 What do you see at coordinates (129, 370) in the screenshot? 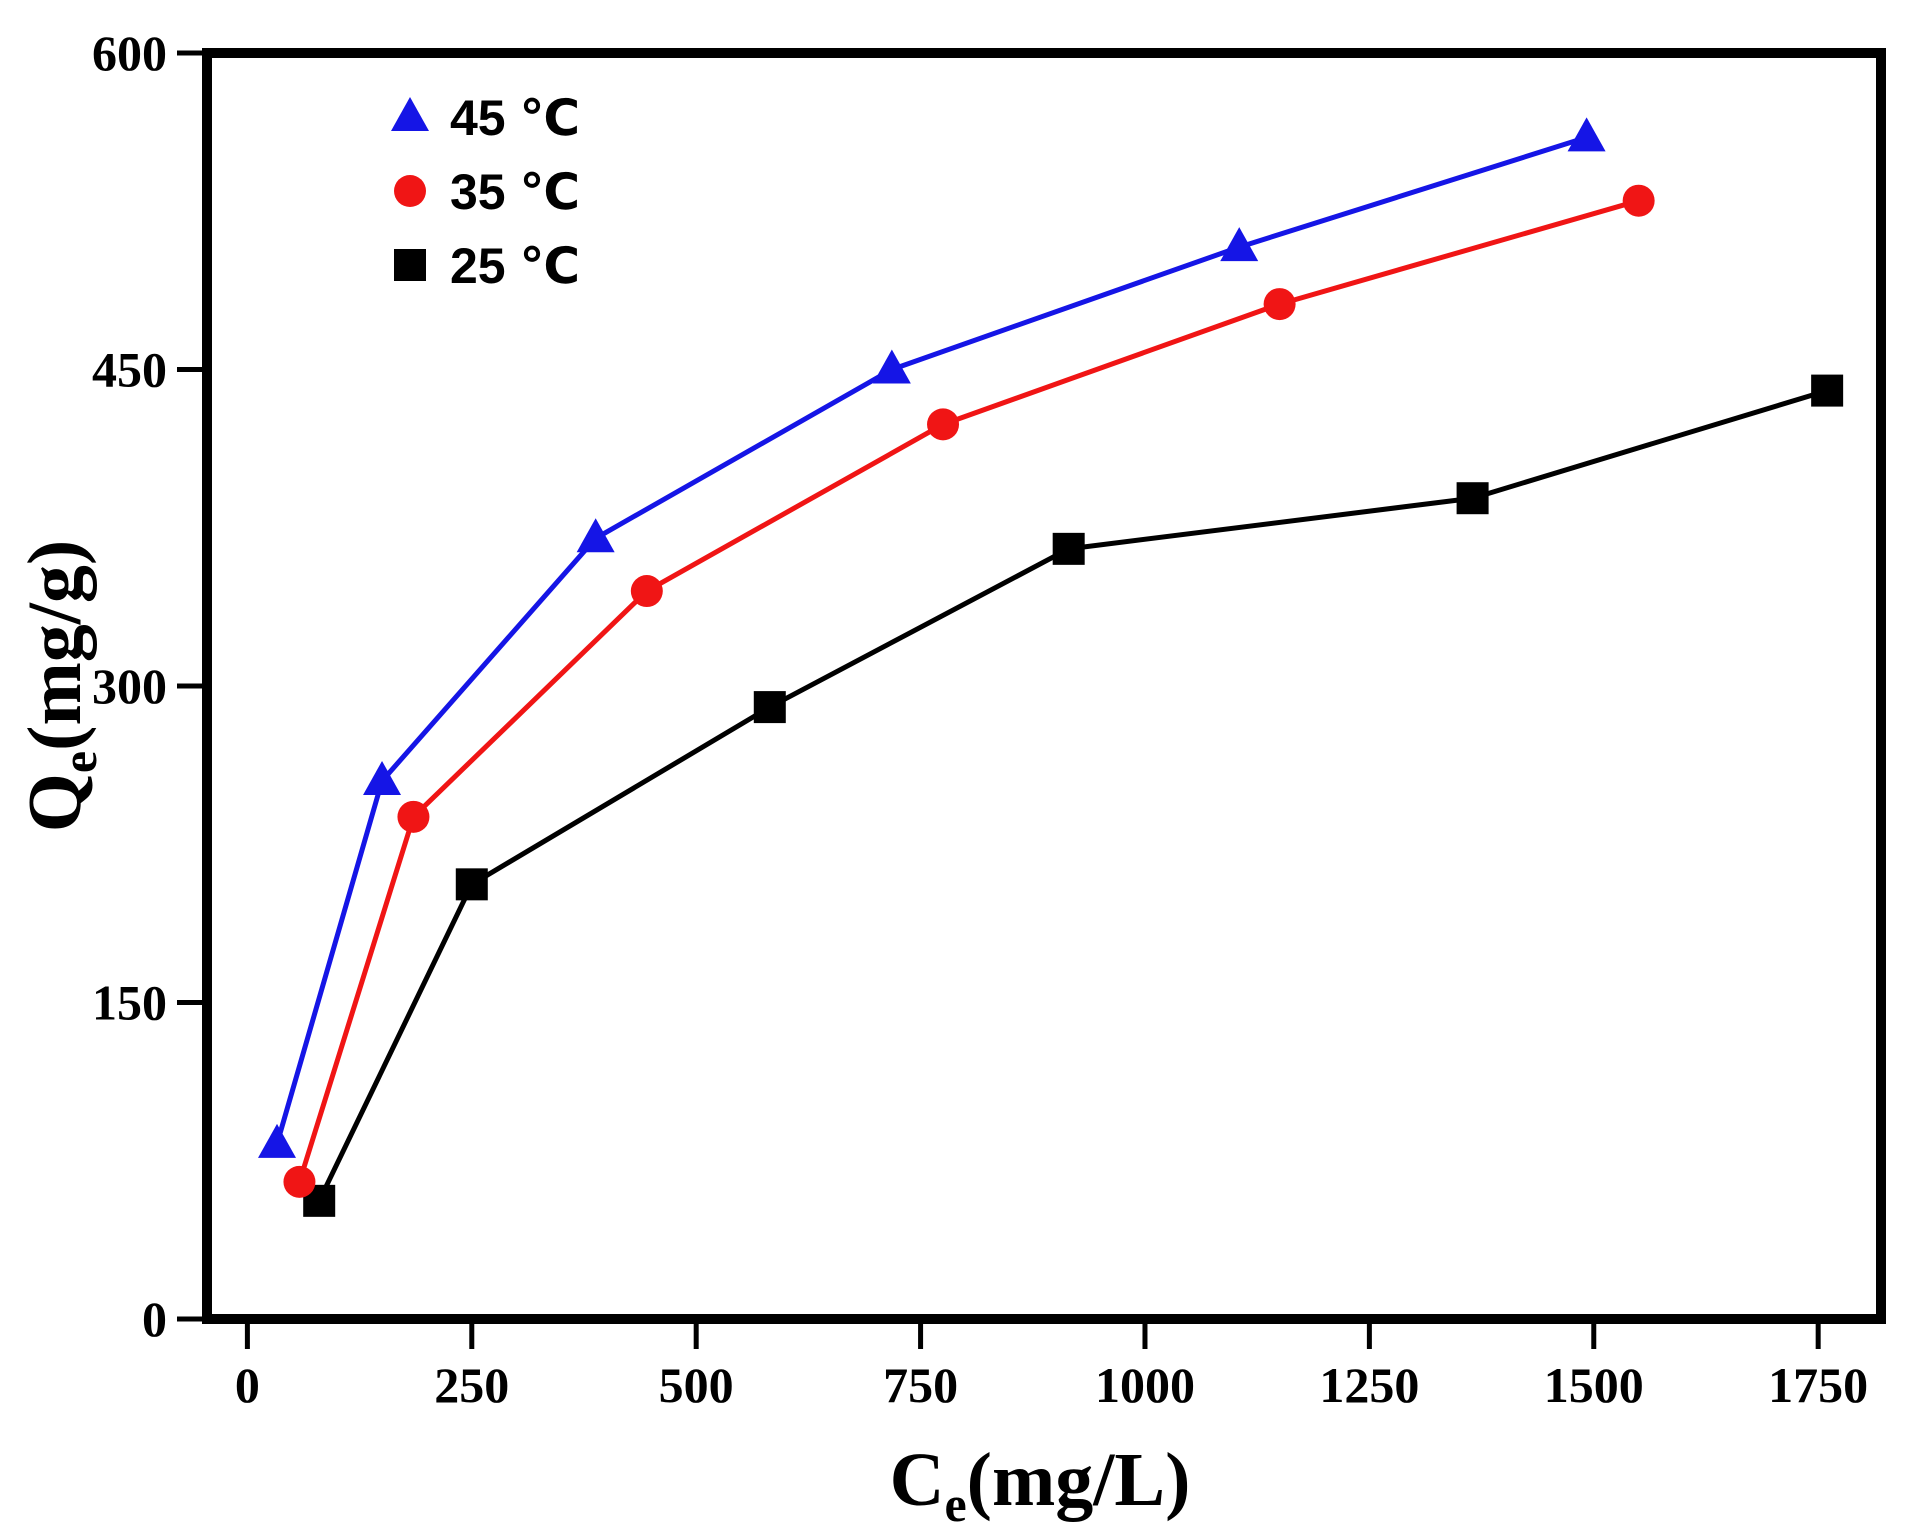
I see `y-tick-label: 450` at bounding box center [129, 370].